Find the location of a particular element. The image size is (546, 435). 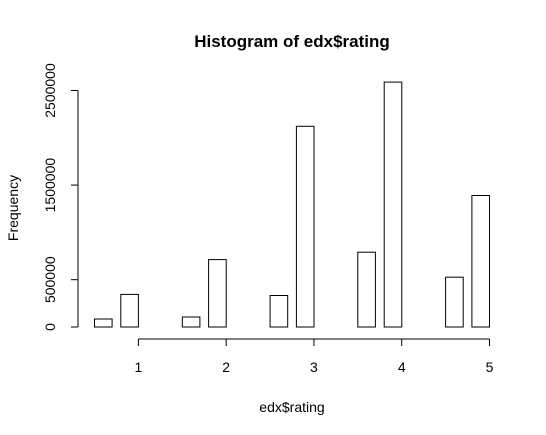

x-tick-label: 4 is located at coordinates (402, 367).